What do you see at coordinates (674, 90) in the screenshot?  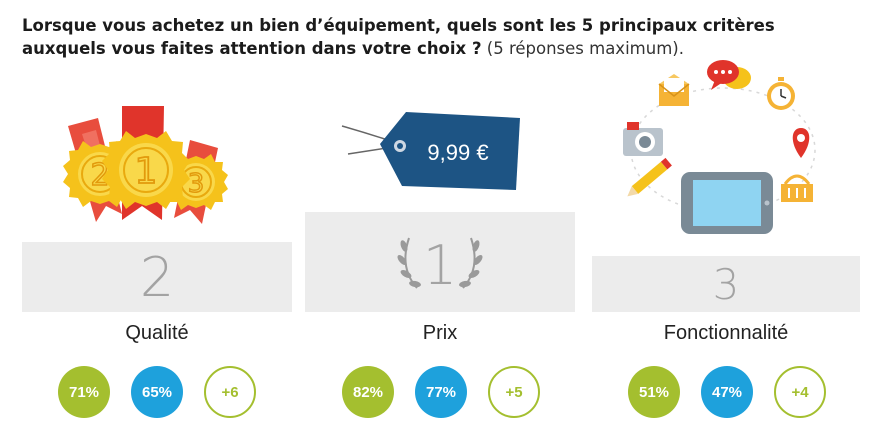 I see `envelope-icon` at bounding box center [674, 90].